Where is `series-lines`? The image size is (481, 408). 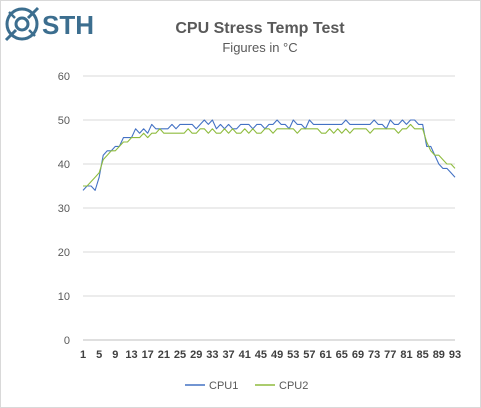 series-lines is located at coordinates (269, 155).